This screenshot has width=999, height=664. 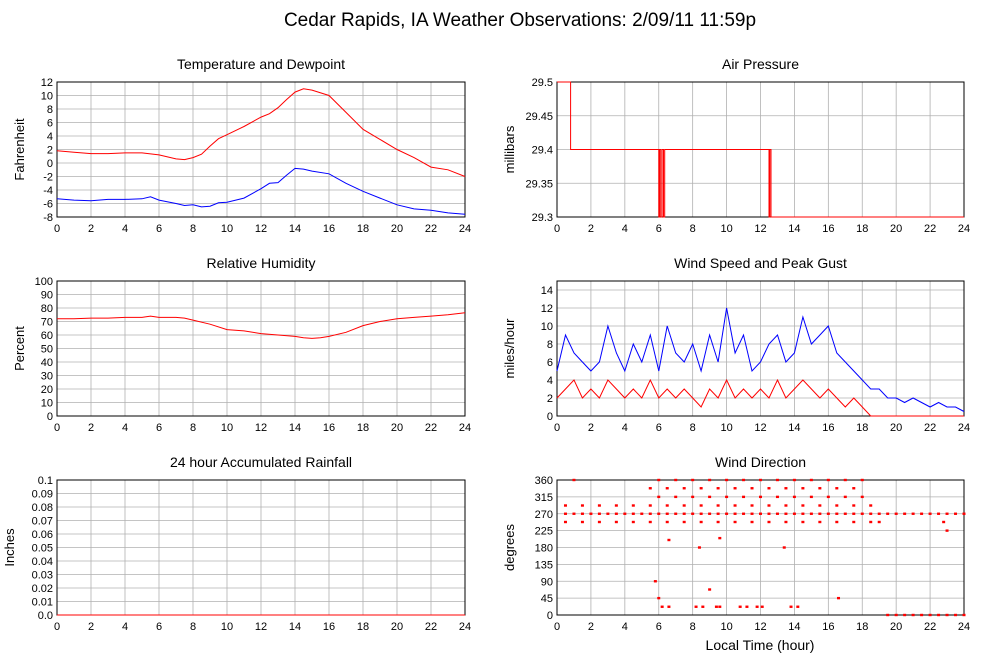 What do you see at coordinates (159, 428) in the screenshot?
I see `humidity-xtick-label: 6` at bounding box center [159, 428].